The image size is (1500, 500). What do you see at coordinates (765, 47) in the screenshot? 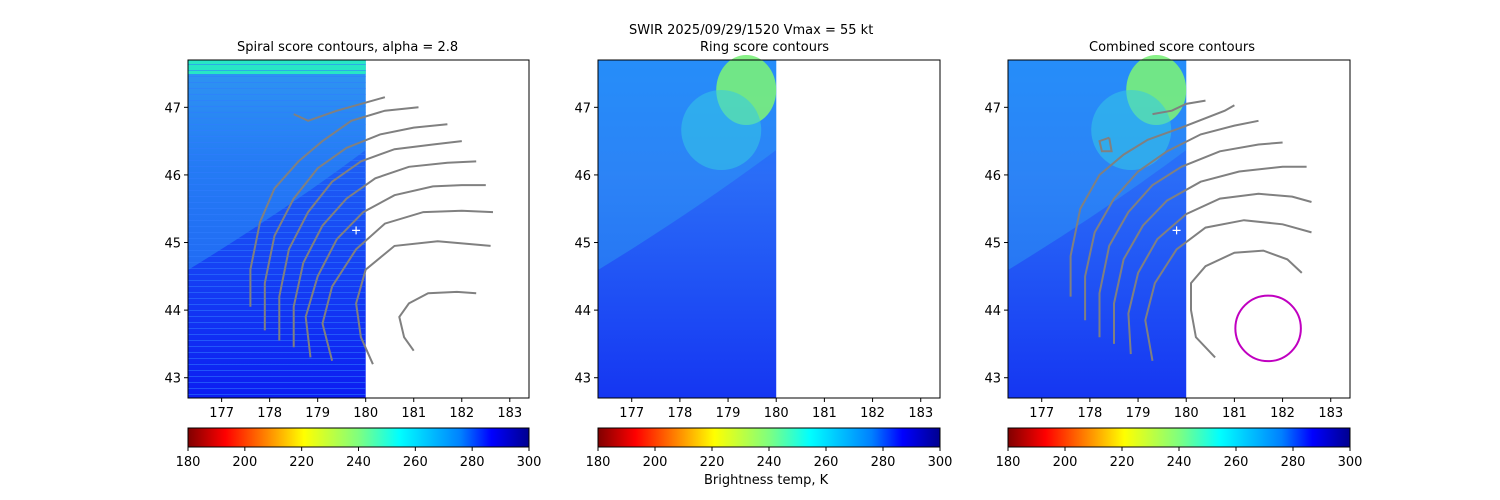
I see `ring-panel-title: Ring score contours` at bounding box center [765, 47].